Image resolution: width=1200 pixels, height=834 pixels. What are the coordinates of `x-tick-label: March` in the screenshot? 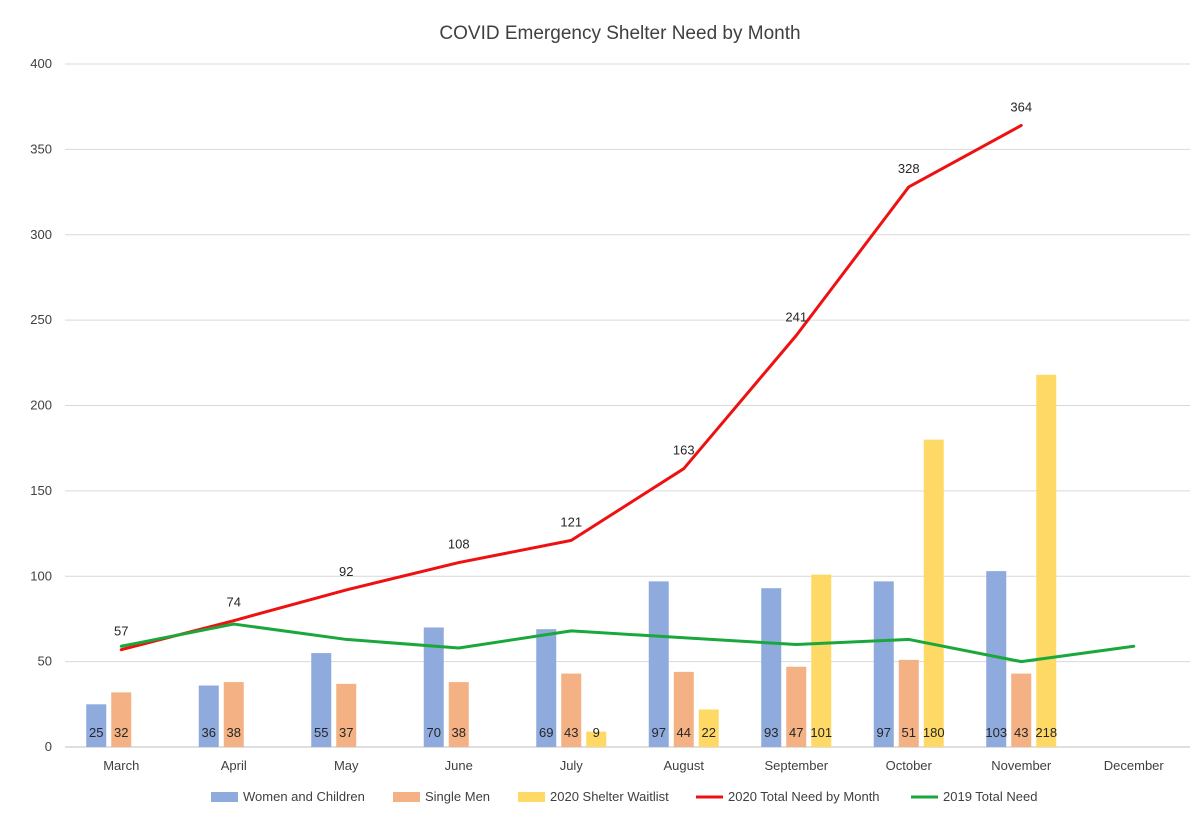 It's located at (121, 765).